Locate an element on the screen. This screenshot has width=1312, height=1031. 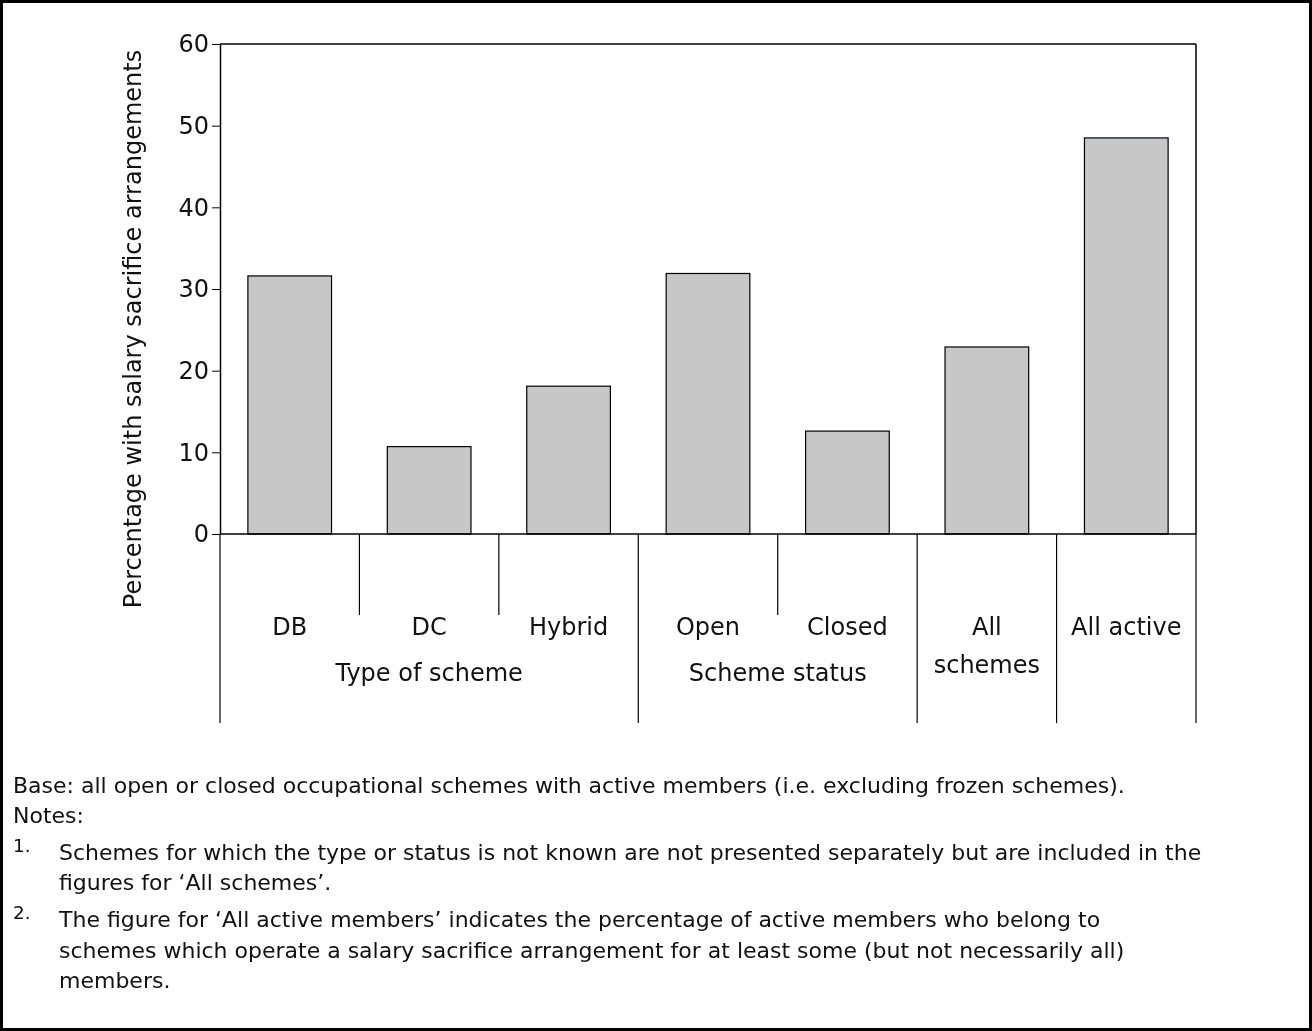
text: Notes: is located at coordinates (49, 816).